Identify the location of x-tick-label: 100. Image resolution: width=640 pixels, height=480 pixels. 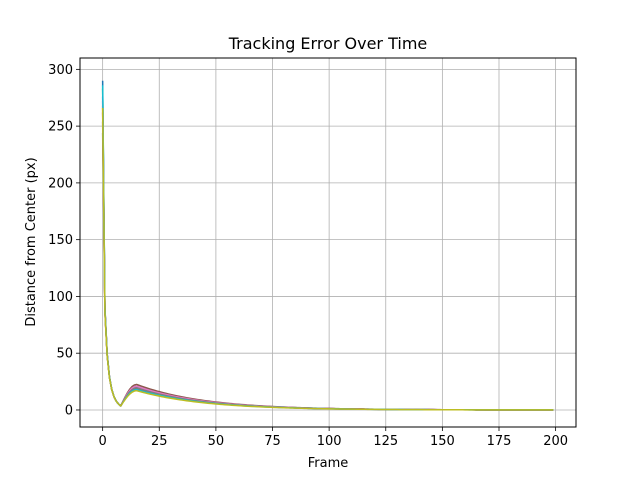
(329, 441).